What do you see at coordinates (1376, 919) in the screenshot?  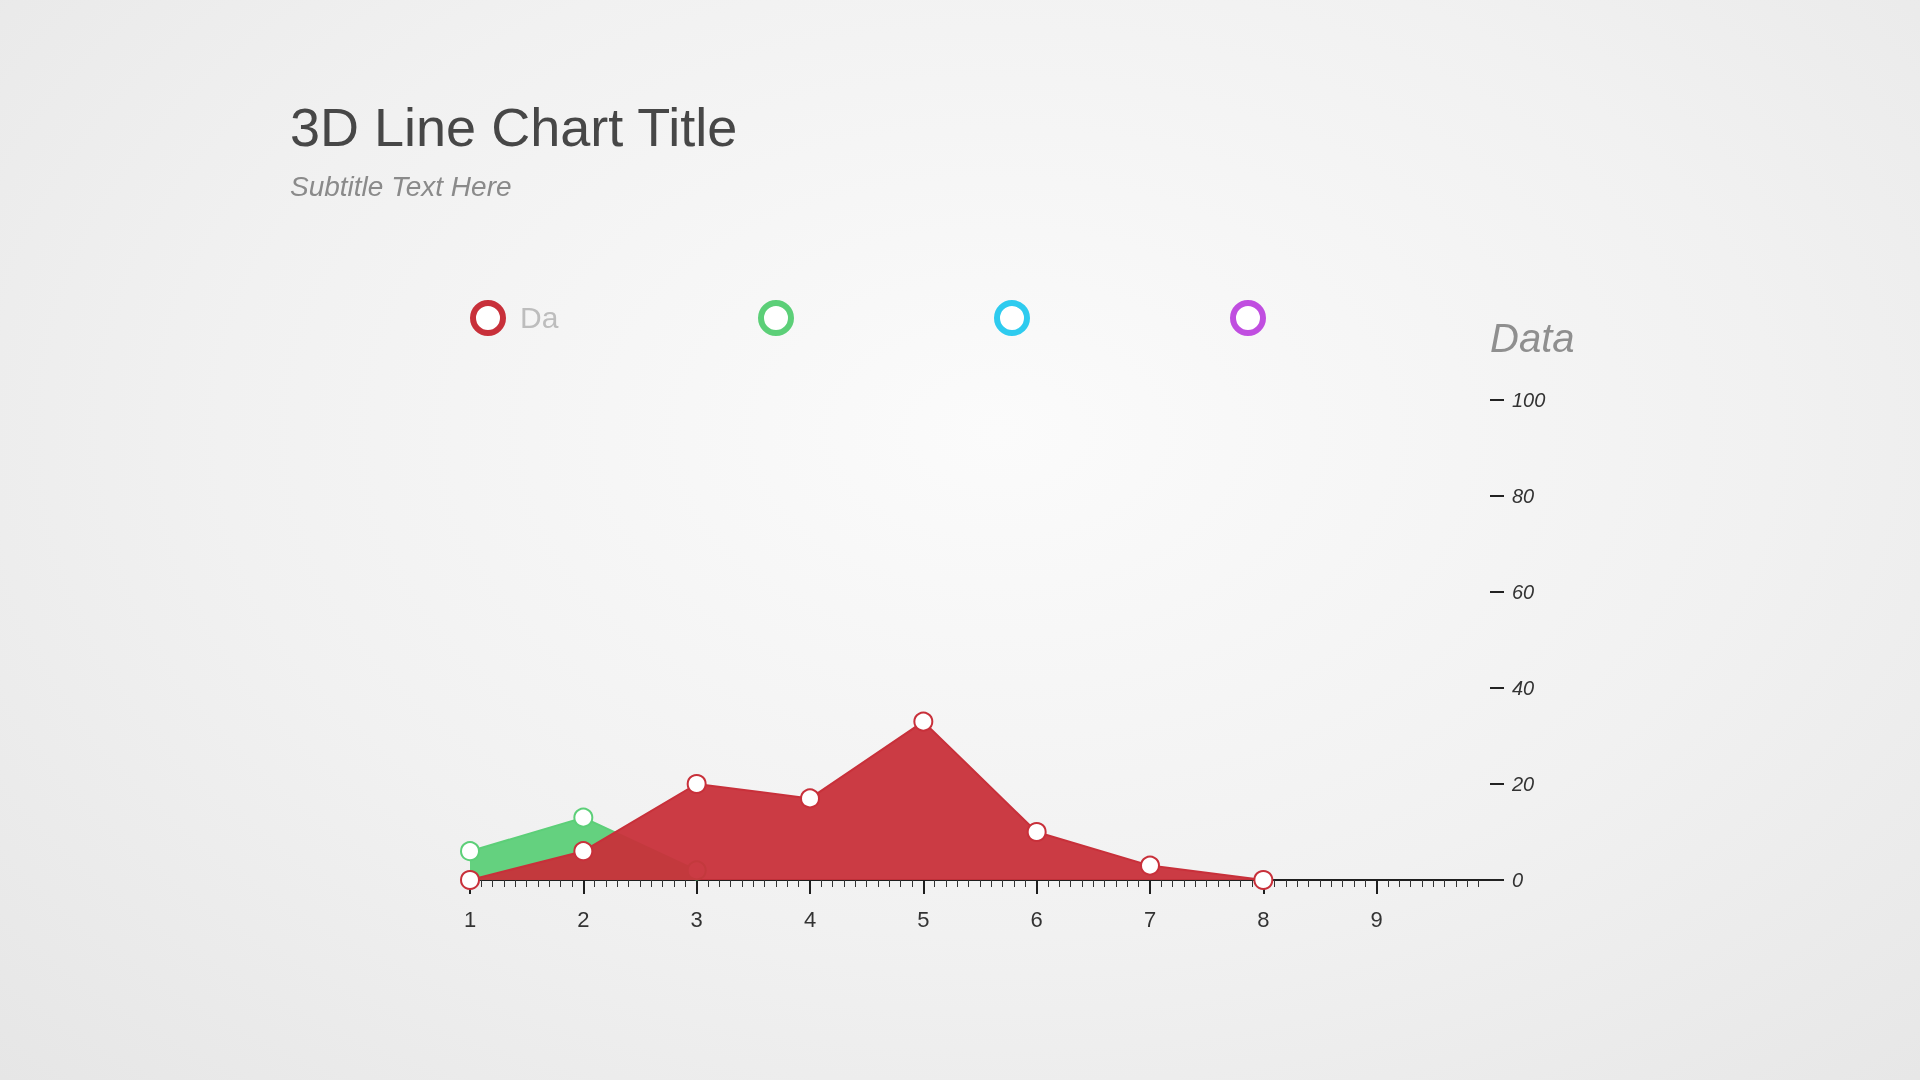 I see `x-tick-label: 9` at bounding box center [1376, 919].